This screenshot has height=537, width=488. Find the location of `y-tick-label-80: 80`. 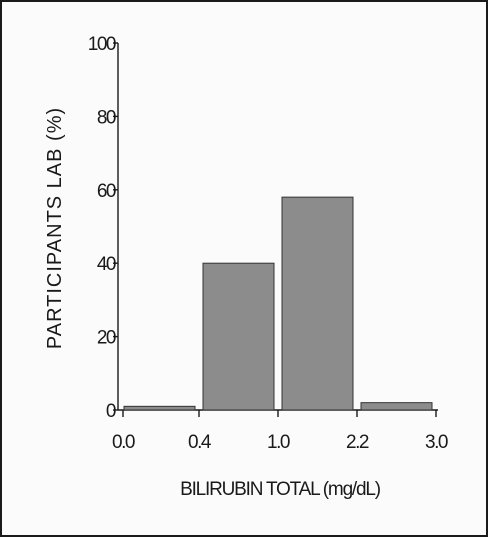

y-tick-label-80: 80 is located at coordinates (106, 117).